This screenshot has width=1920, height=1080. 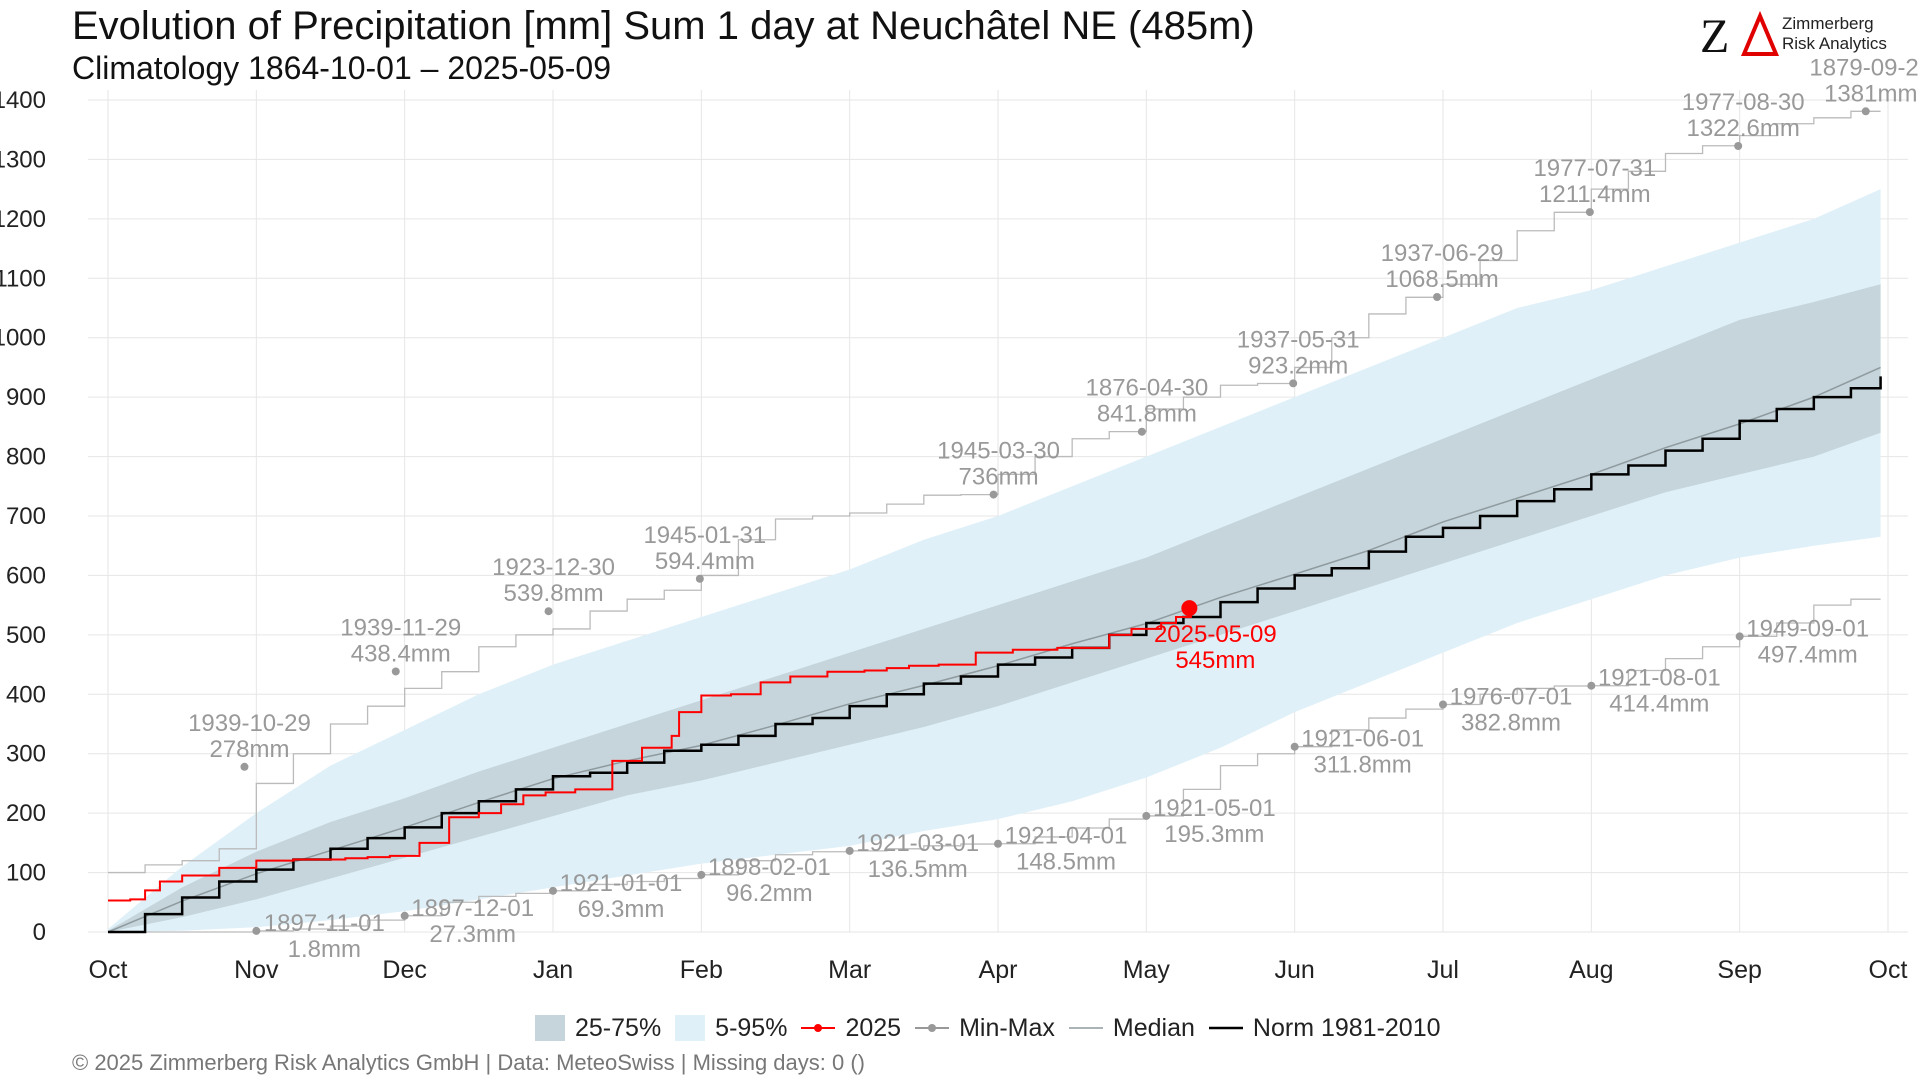 What do you see at coordinates (342, 68) in the screenshot?
I see `chart-subtitle: Climatology 1864-10-01 – 2025-05-09` at bounding box center [342, 68].